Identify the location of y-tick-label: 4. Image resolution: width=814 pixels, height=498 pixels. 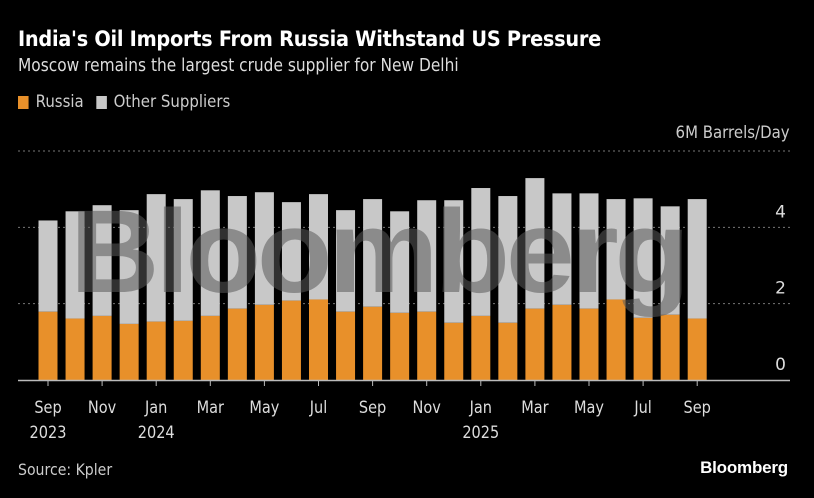
(780, 212).